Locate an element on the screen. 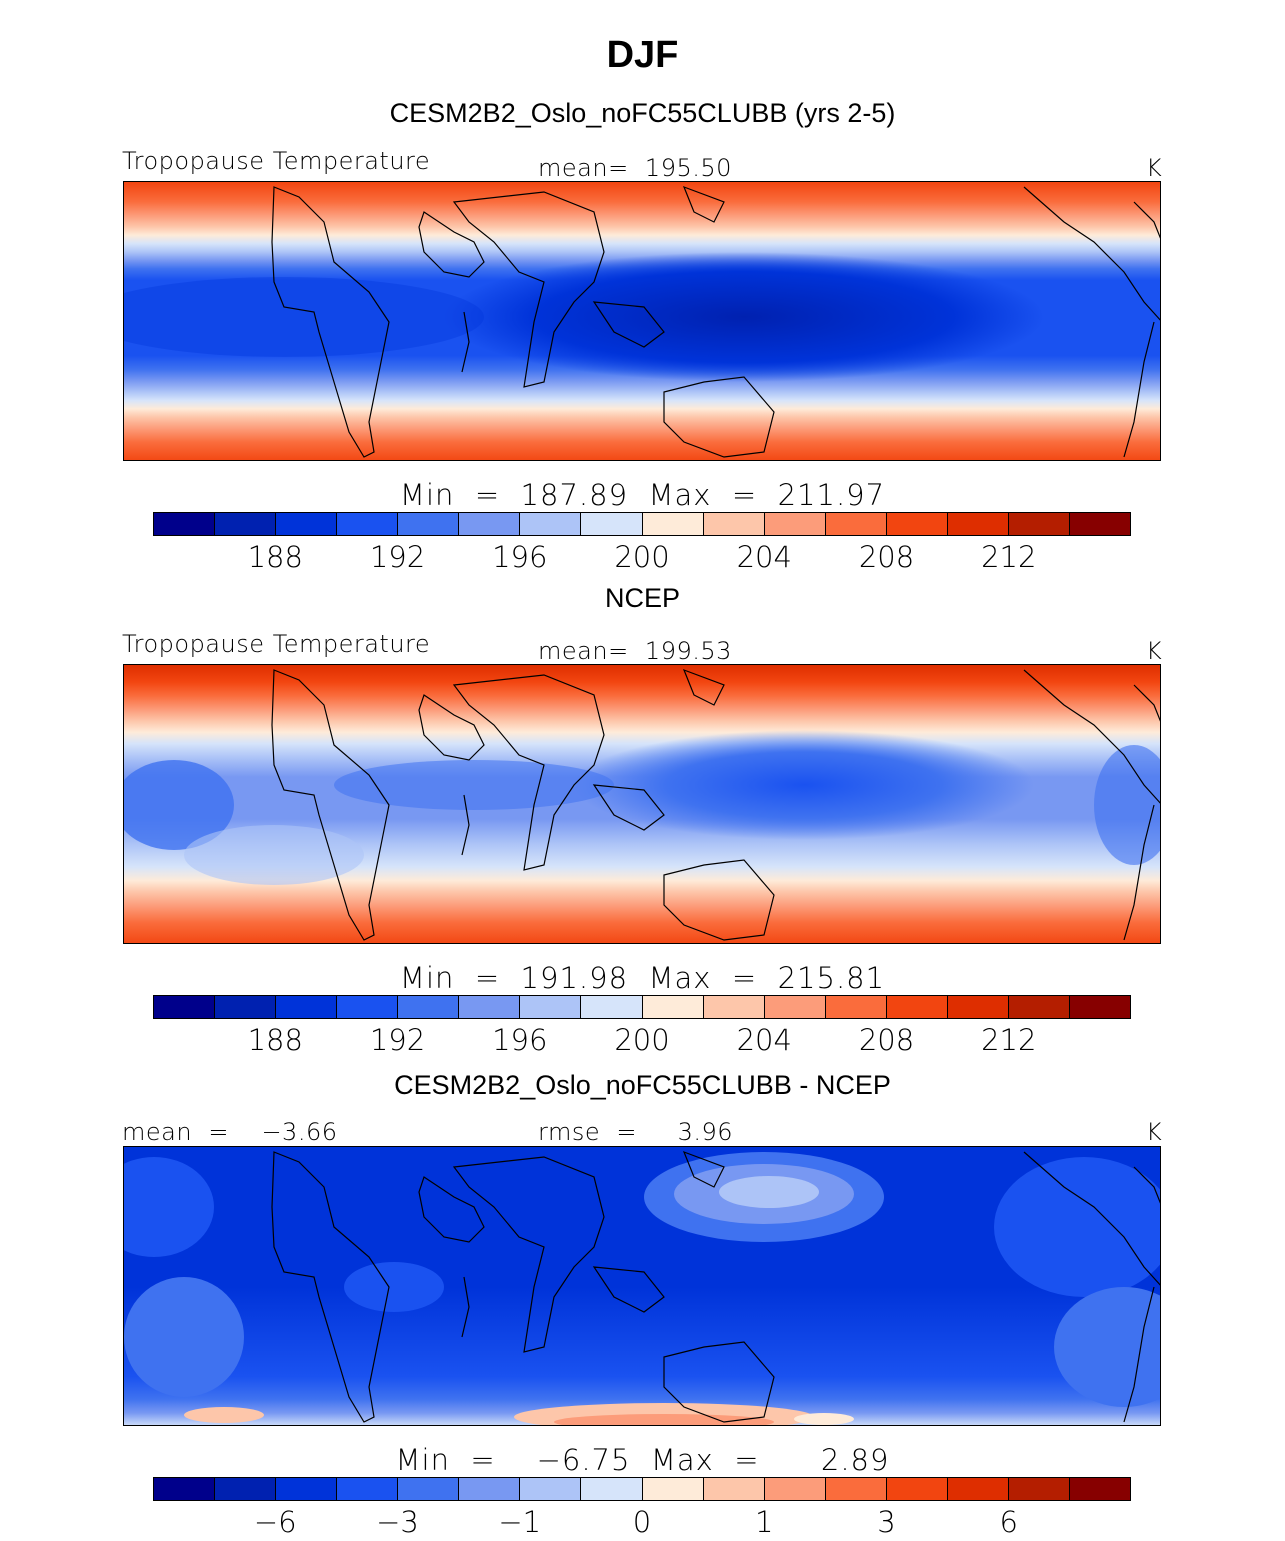 The image size is (1285, 1541). panel-2-mean-label: mean= 199.53 is located at coordinates (635, 651).